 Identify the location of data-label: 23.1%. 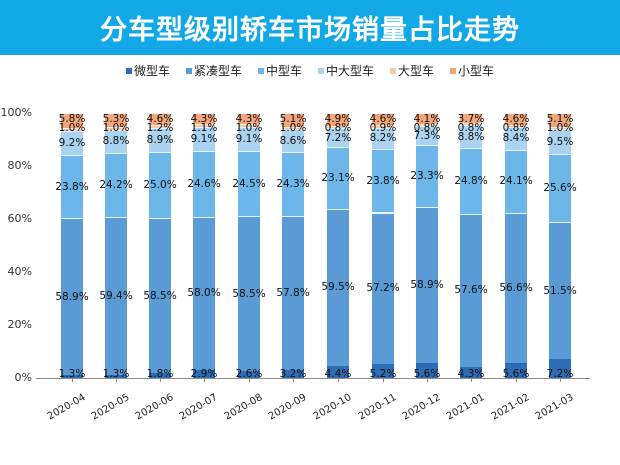
(338, 177).